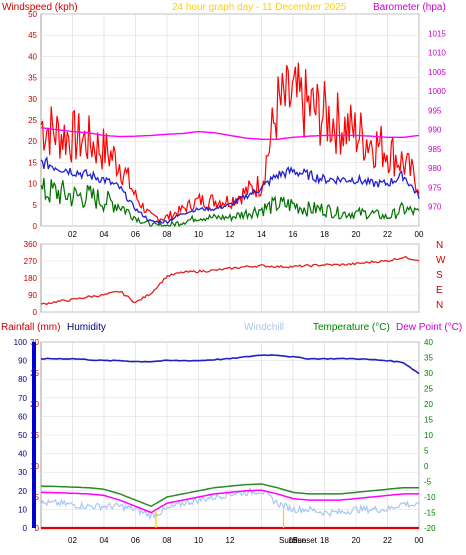 The height and width of the screenshot is (555, 466). I want to click on barometer-tick-label: 990, so click(435, 130).